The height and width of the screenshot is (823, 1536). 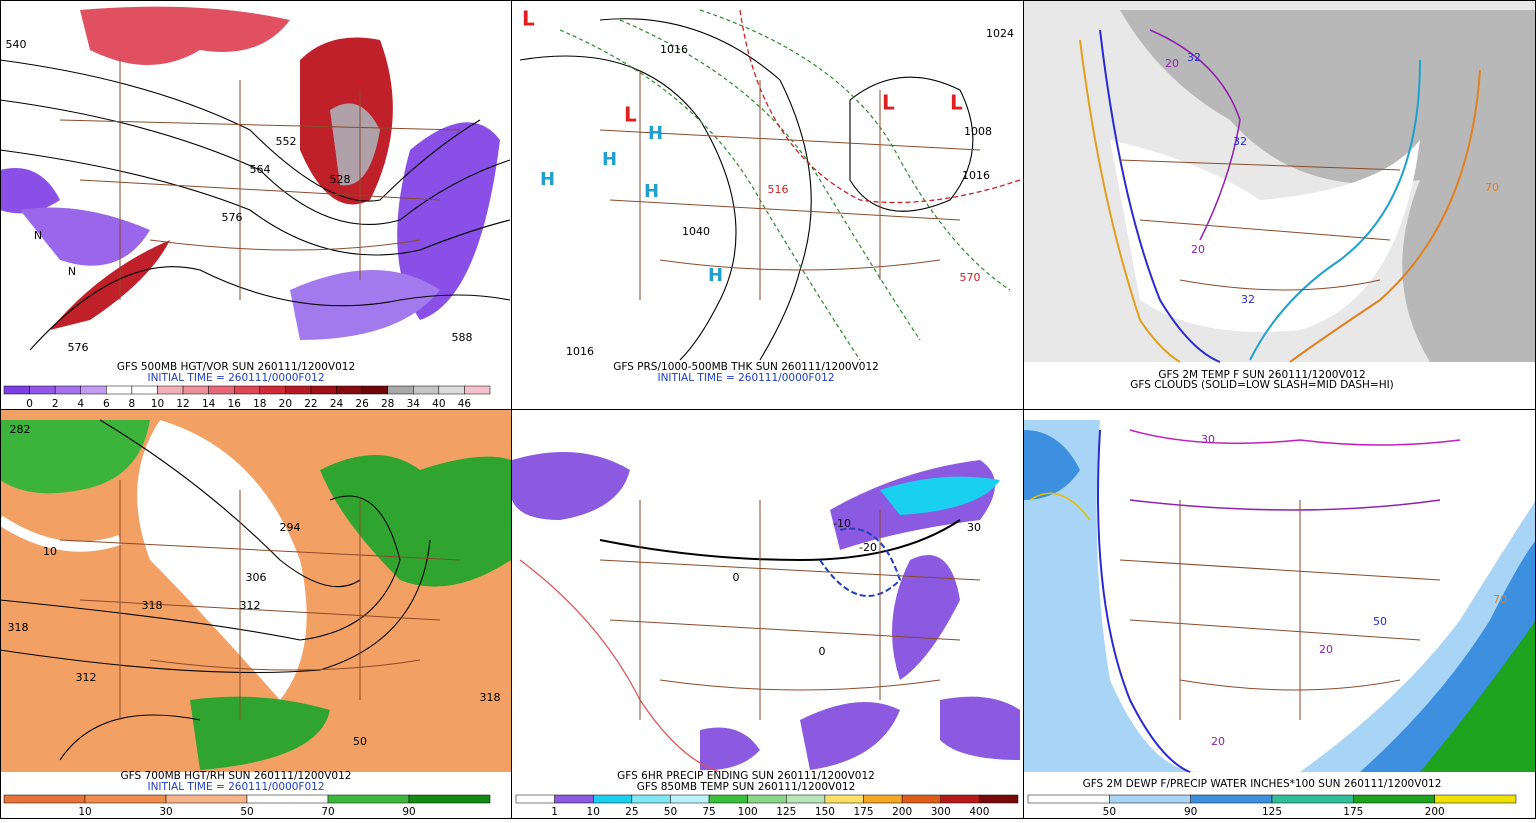 I want to click on colorbar-label: 34, so click(x=414, y=404).